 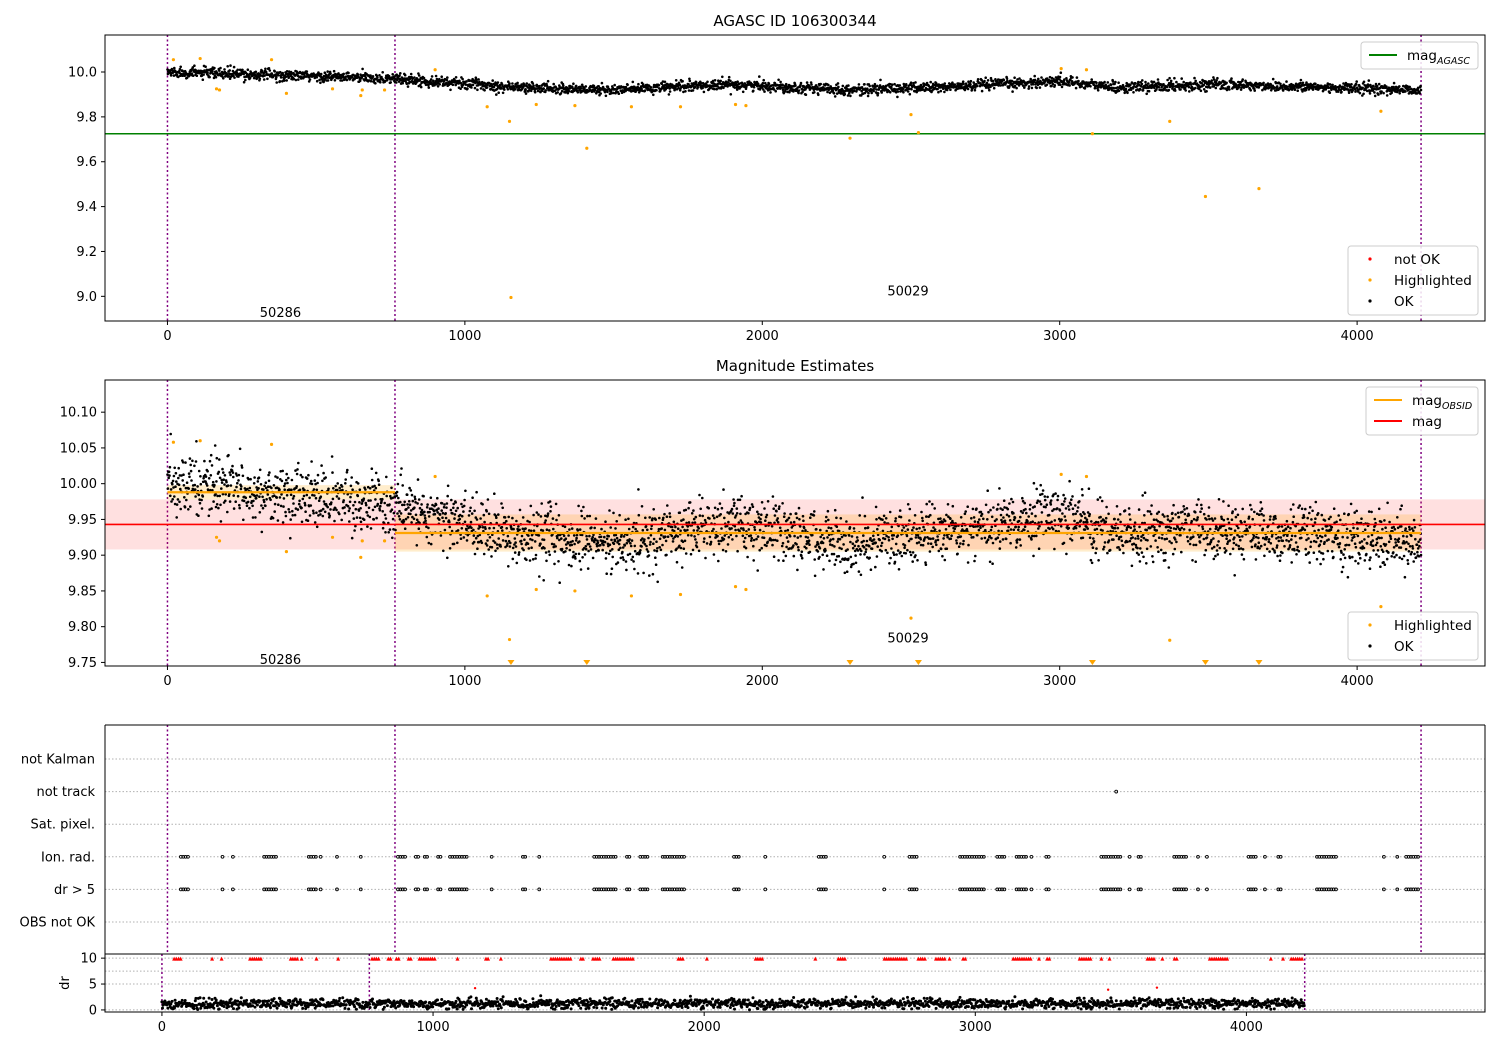 I want to click on legend-box, so click(x=1419, y=55).